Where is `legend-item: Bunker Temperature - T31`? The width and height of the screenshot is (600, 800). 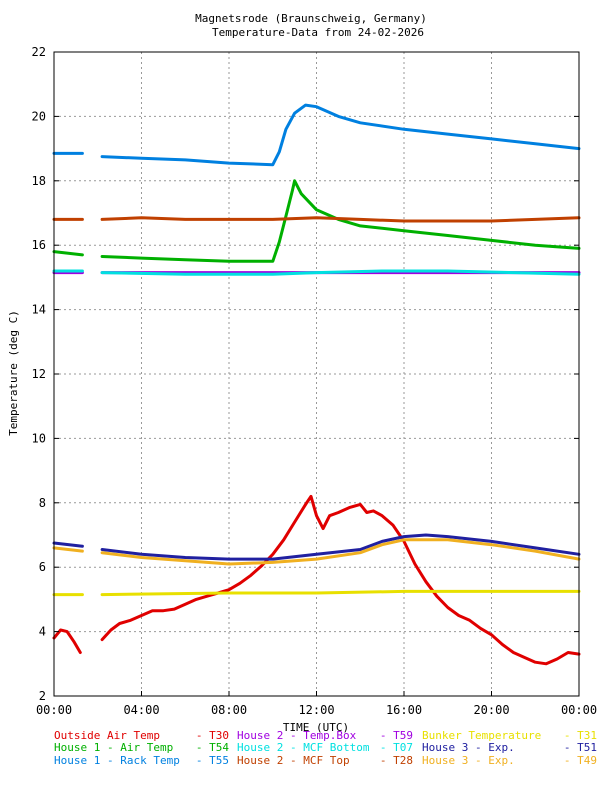 legend-item: Bunker Temperature - T31 is located at coordinates (509, 735).